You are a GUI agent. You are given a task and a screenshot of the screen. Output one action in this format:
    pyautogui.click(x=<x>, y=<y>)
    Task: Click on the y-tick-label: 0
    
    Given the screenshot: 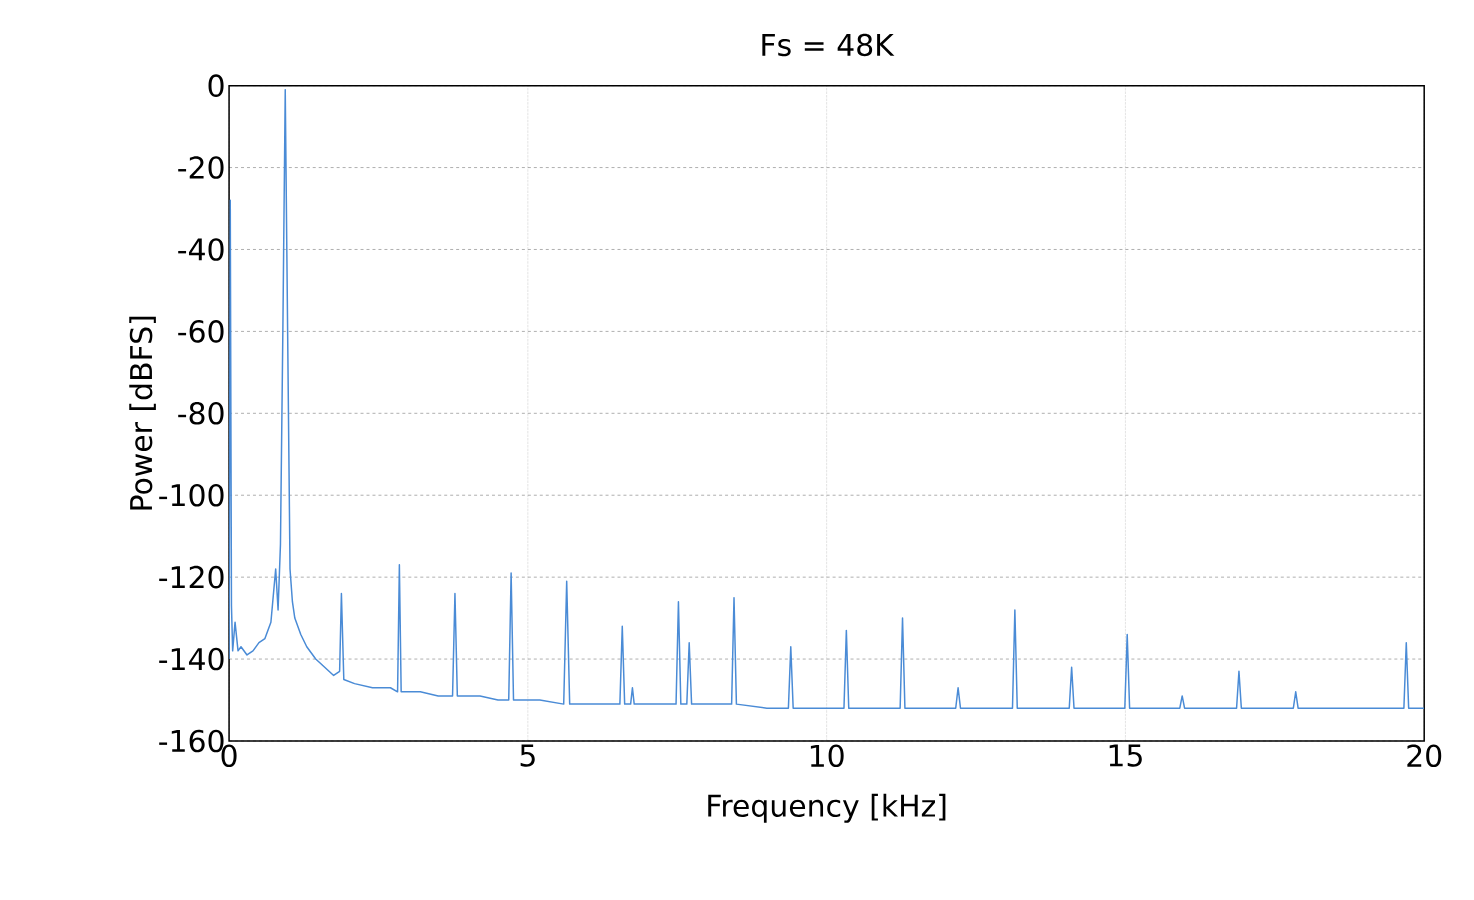 What is the action you would take?
    pyautogui.click(x=216, y=85)
    